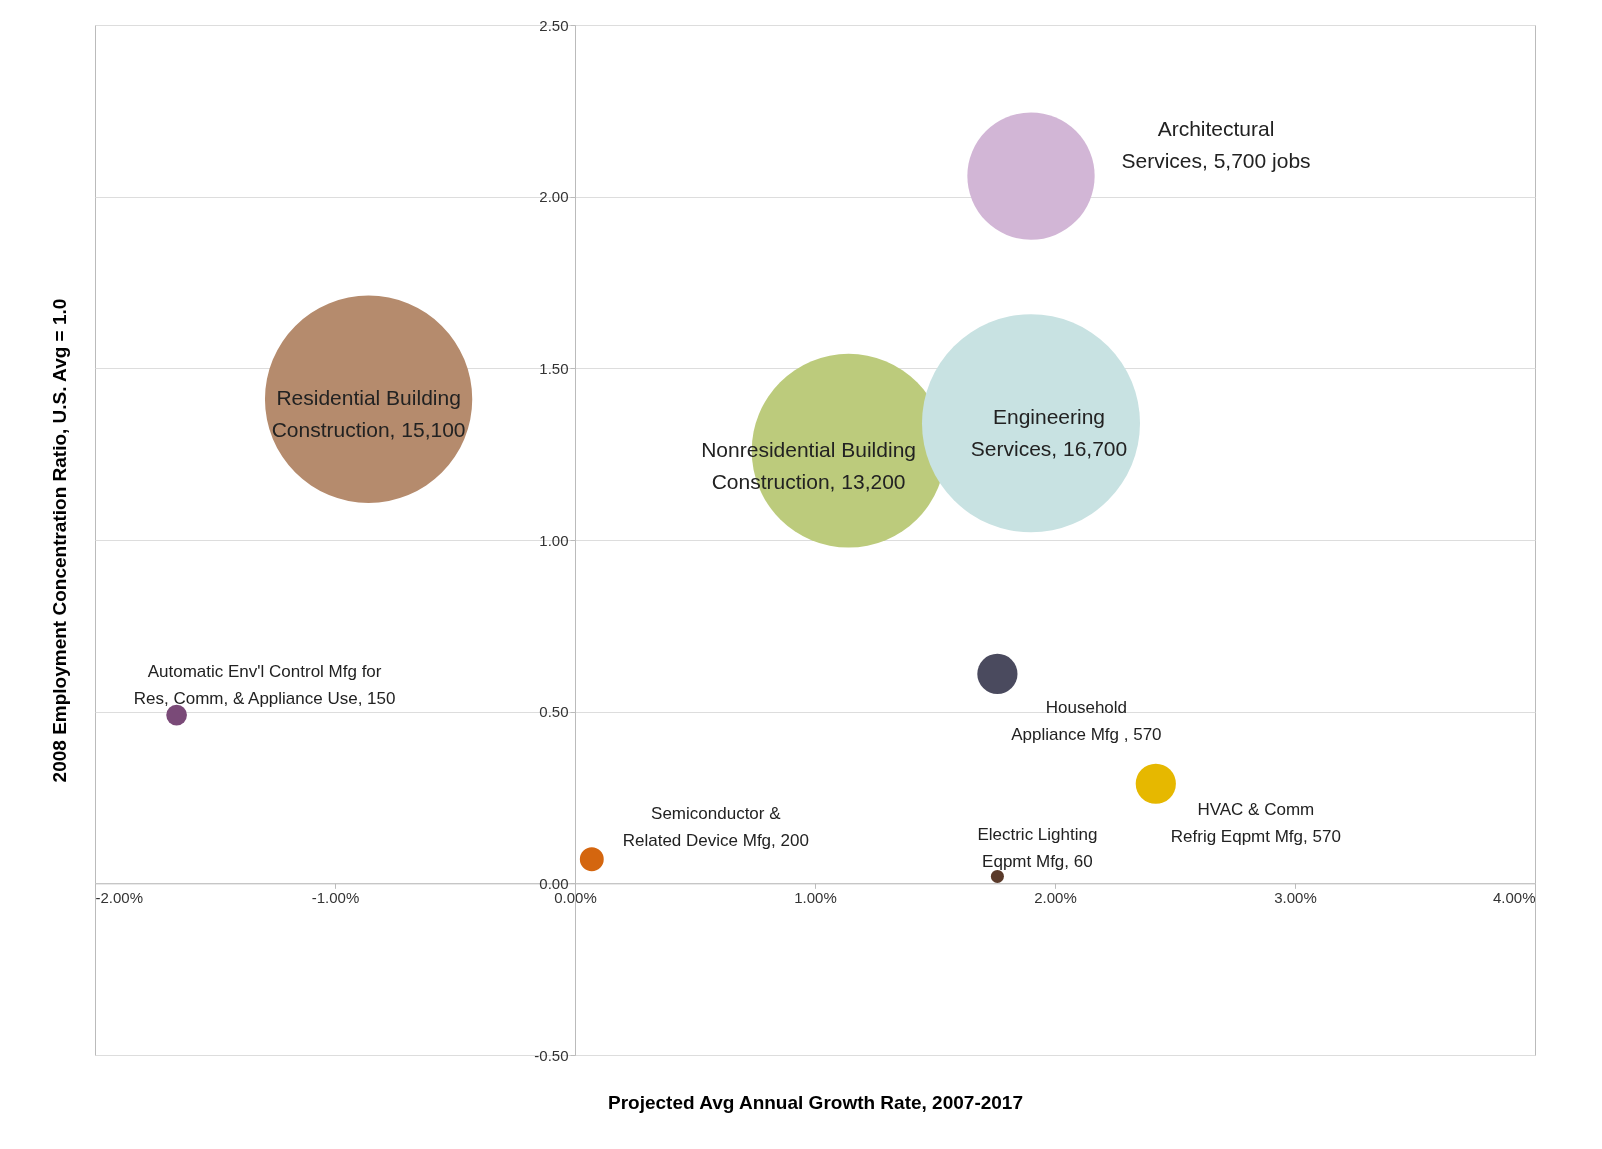  Describe the element at coordinates (715, 827) in the screenshot. I see `series-label: Semiconductor & Related Device Mfg, 200` at that location.